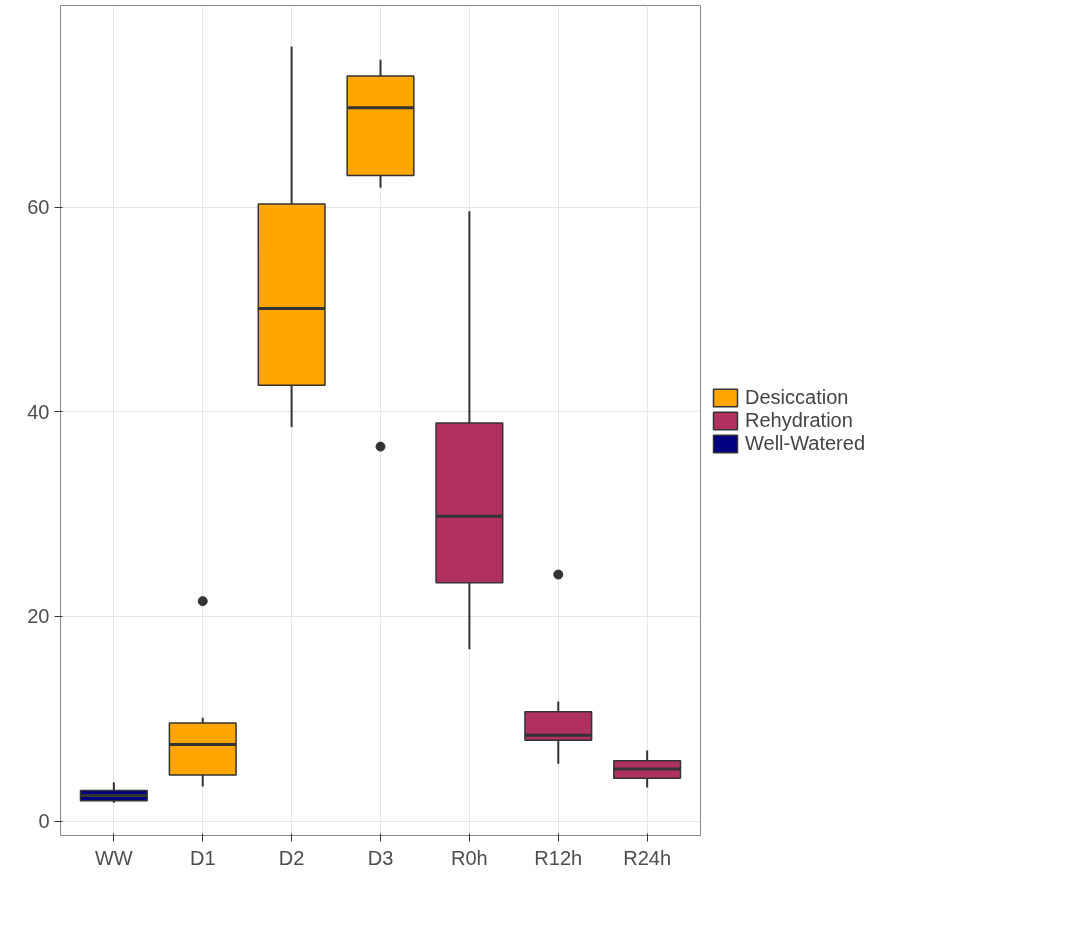 This screenshot has height=951, width=1066. Describe the element at coordinates (38, 207) in the screenshot. I see `y-tick-label: 60` at that location.